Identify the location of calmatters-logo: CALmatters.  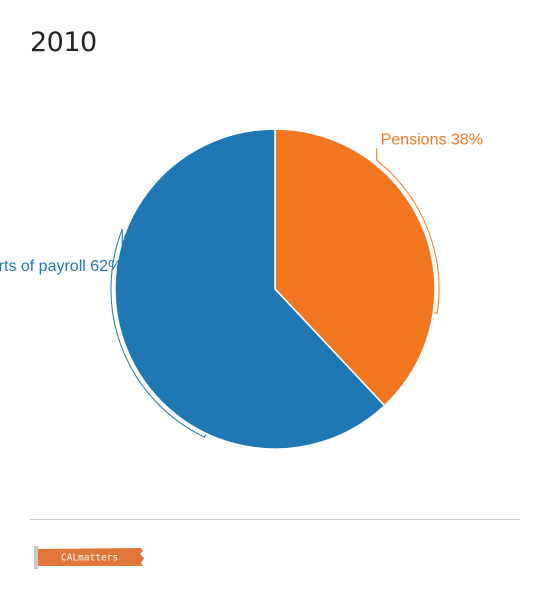
(89, 557).